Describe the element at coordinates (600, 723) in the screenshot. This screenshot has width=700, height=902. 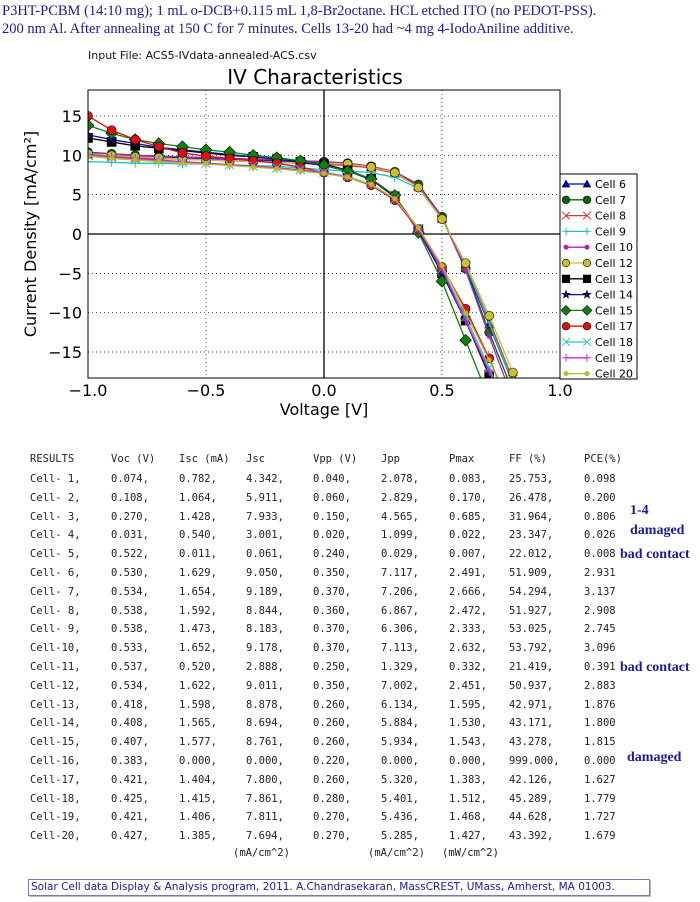
I see `table-cell: 1.800` at that location.